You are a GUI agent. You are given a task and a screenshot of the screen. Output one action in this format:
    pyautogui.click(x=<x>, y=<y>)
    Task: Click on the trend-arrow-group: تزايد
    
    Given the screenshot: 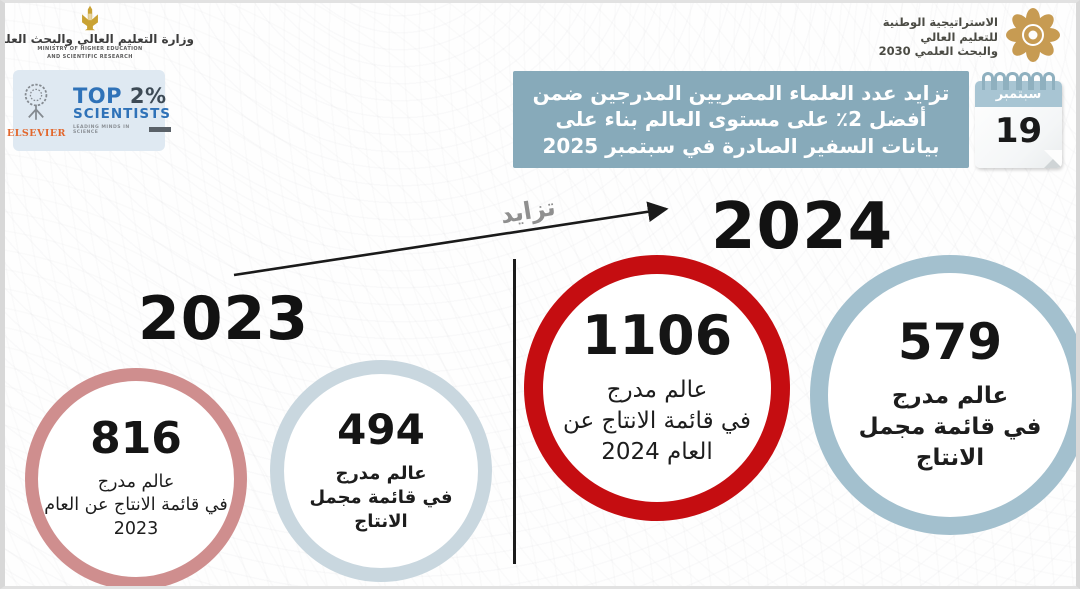 What is the action you would take?
    pyautogui.click(x=457, y=239)
    